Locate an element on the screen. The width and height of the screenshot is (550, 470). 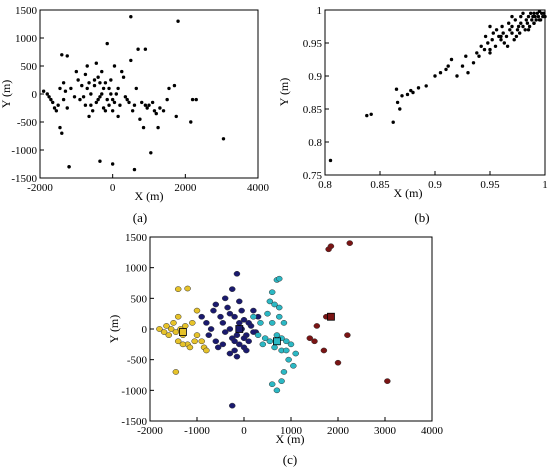
y-tick-label: -1500 is located at coordinates (24, 179).